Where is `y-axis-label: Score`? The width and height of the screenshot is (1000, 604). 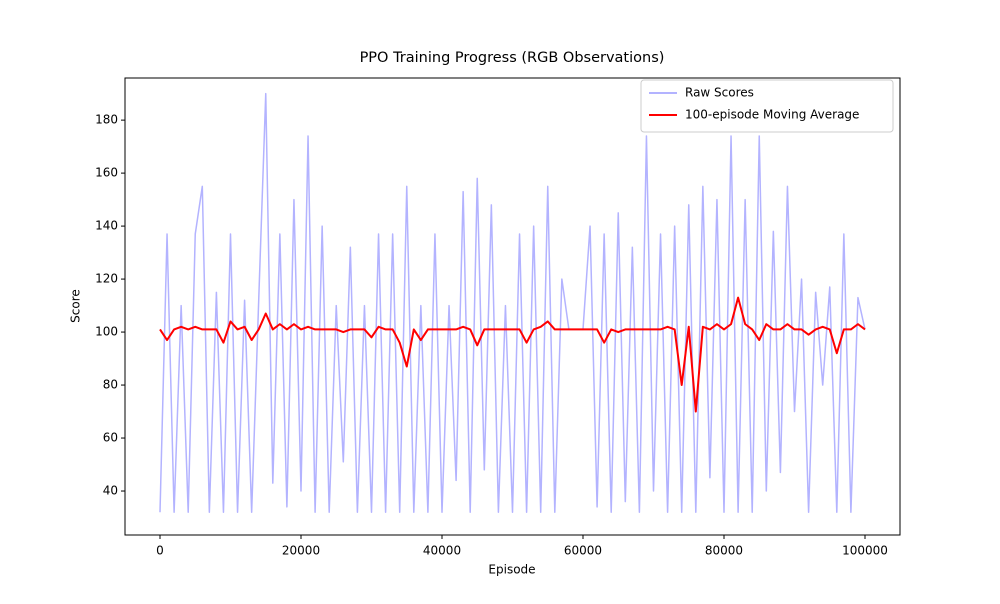
y-axis-label: Score is located at coordinates (76, 306).